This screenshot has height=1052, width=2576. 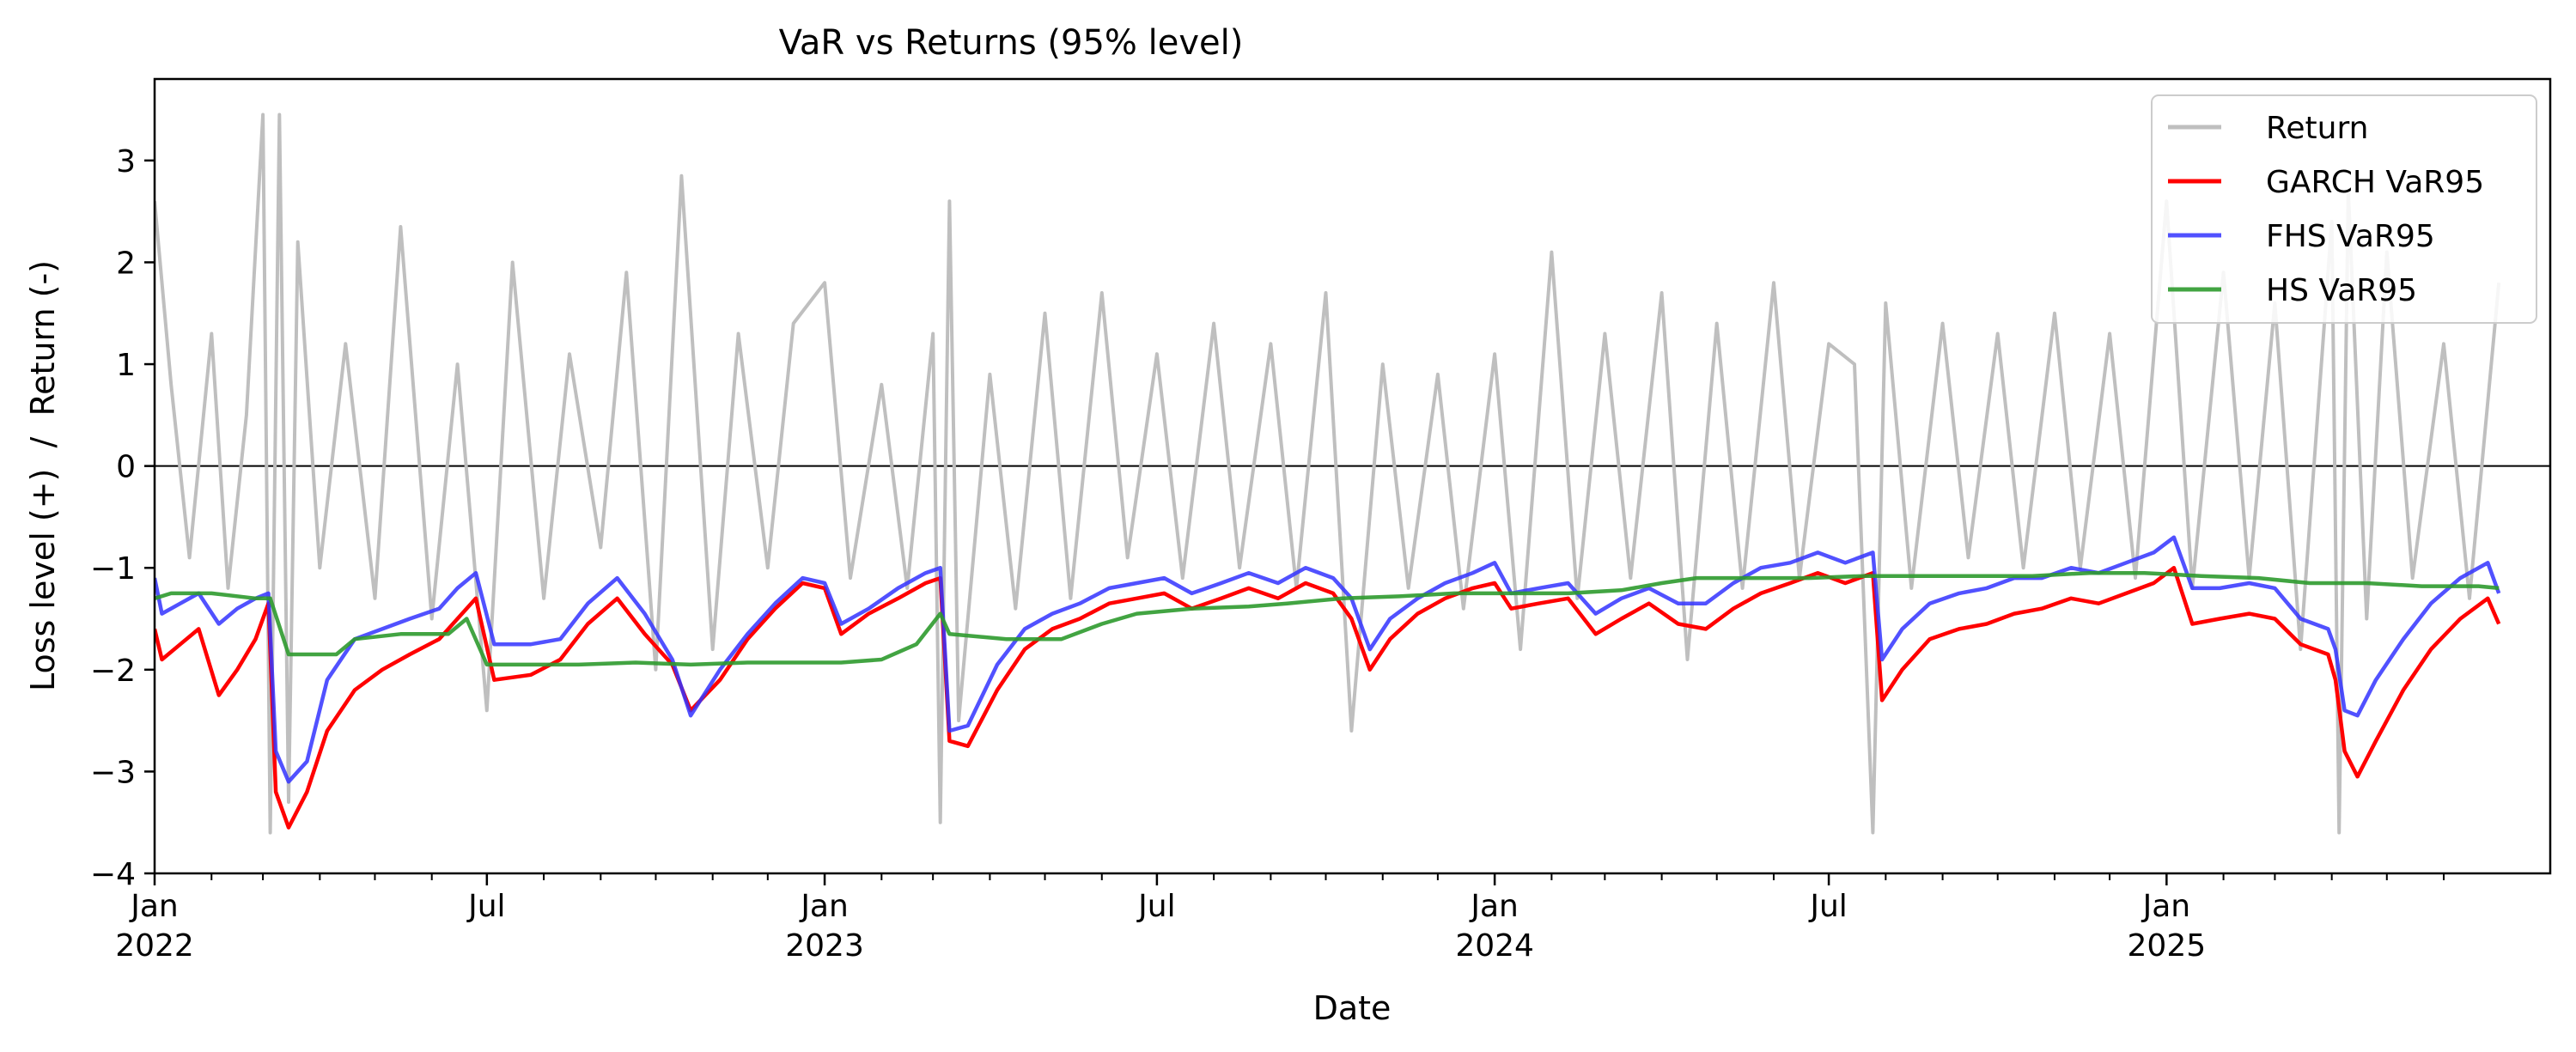 What do you see at coordinates (154, 946) in the screenshot?
I see `x-tick-year-label: 2022` at bounding box center [154, 946].